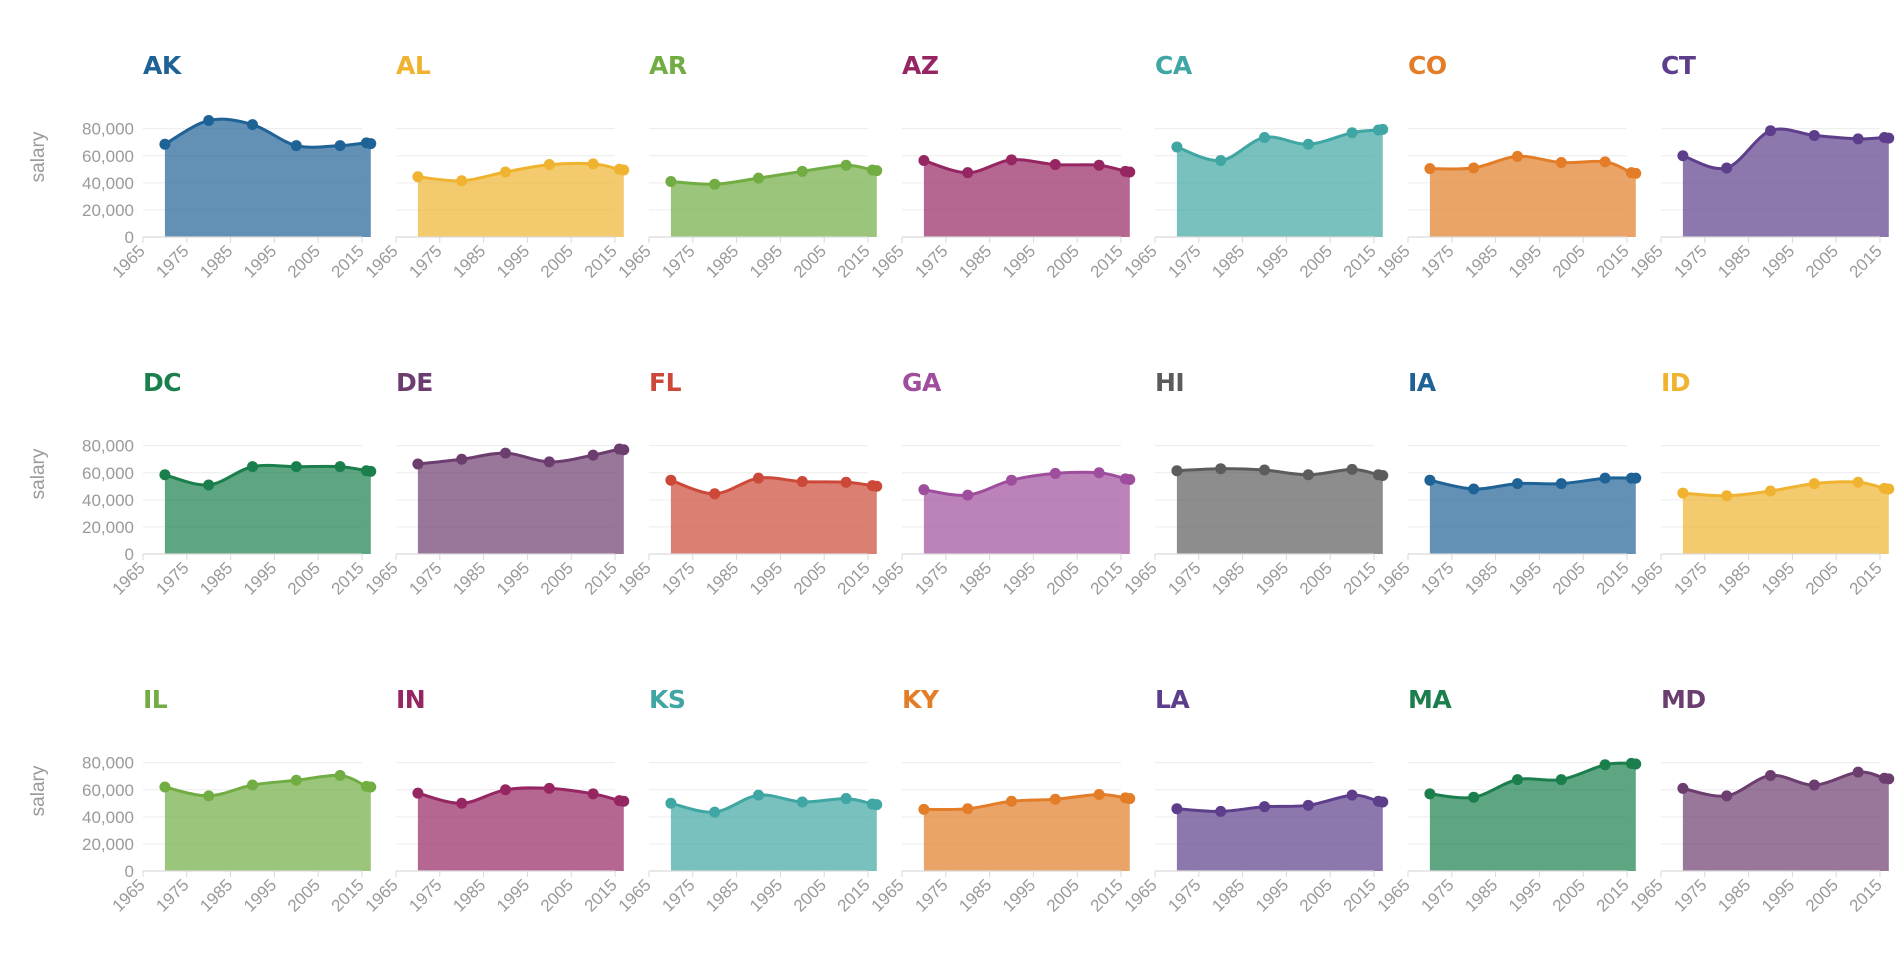 The width and height of the screenshot is (1900, 960). Describe the element at coordinates (1255, 800) in the screenshot. I see `panel-la: 1965 1975 1985 1995 2005 2015 LA` at that location.